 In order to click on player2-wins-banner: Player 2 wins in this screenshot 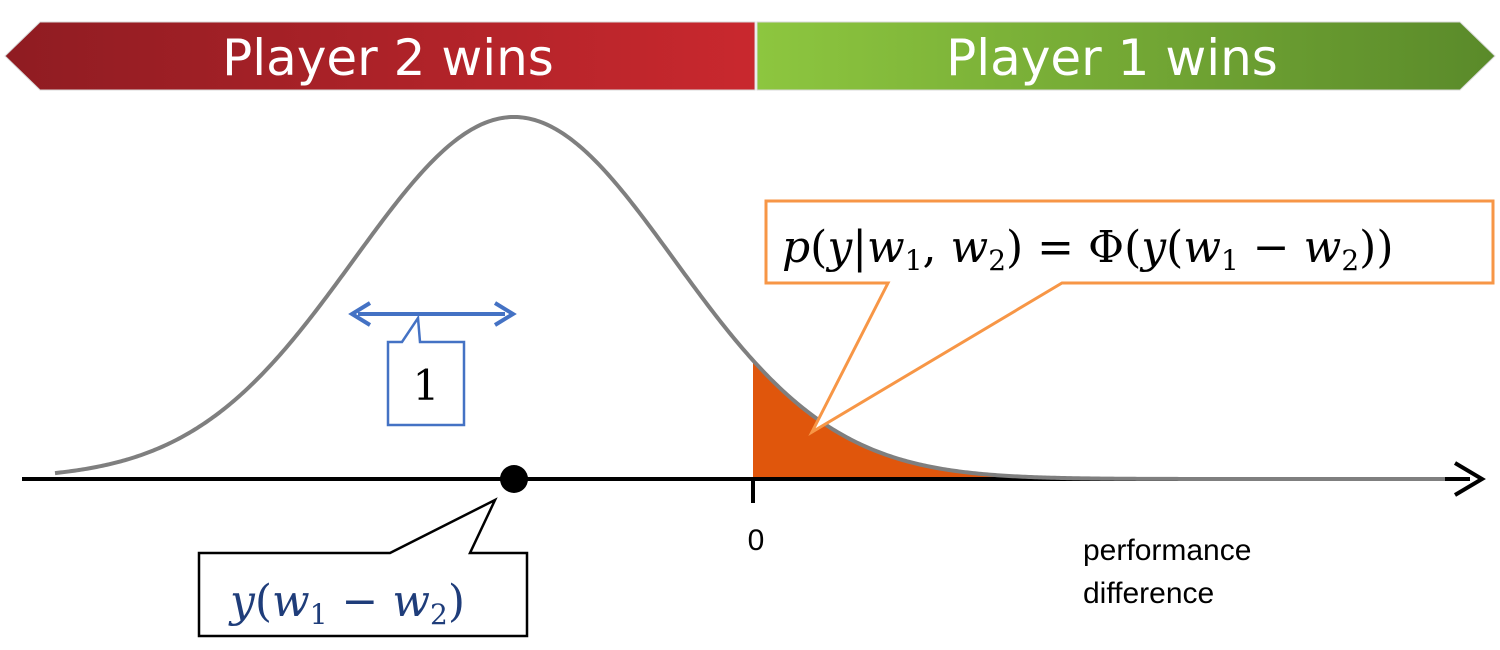, I will do `click(380, 56)`.